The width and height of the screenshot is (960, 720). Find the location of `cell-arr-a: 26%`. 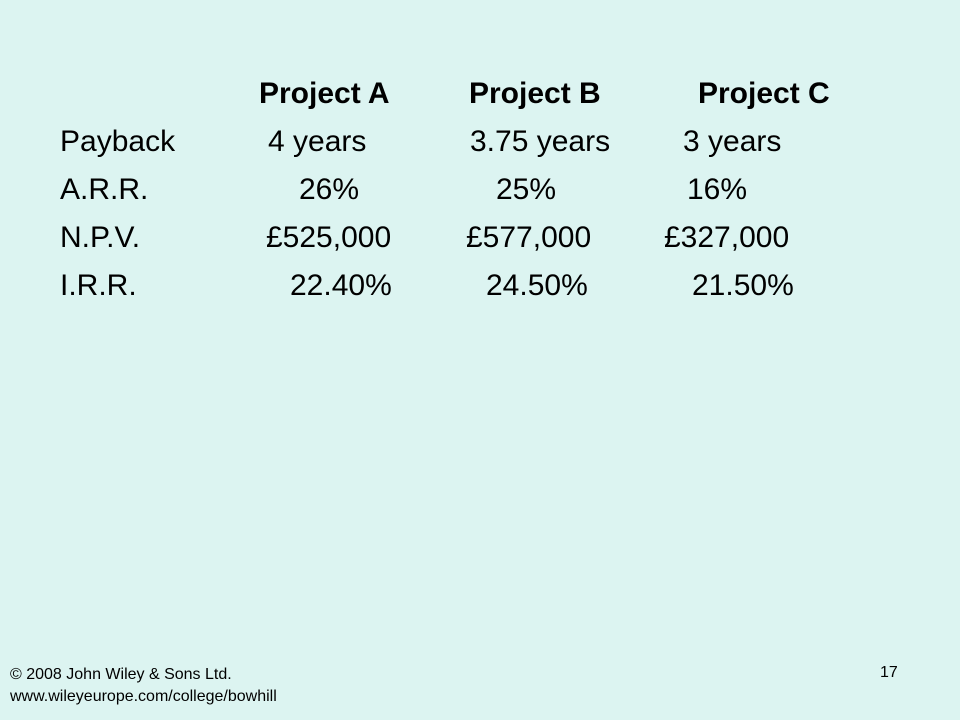

cell-arr-a: 26% is located at coordinates (329, 189).